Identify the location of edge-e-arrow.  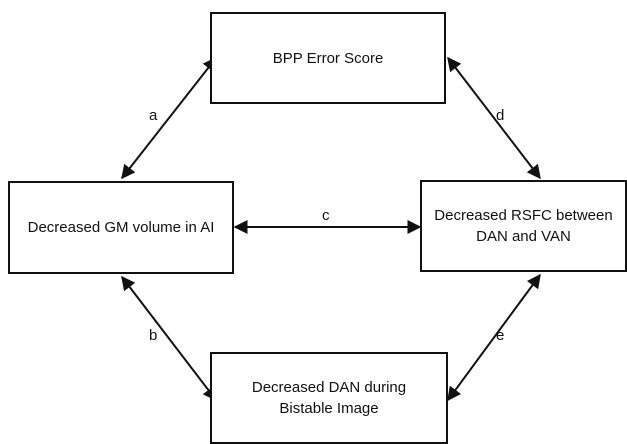
(494, 337).